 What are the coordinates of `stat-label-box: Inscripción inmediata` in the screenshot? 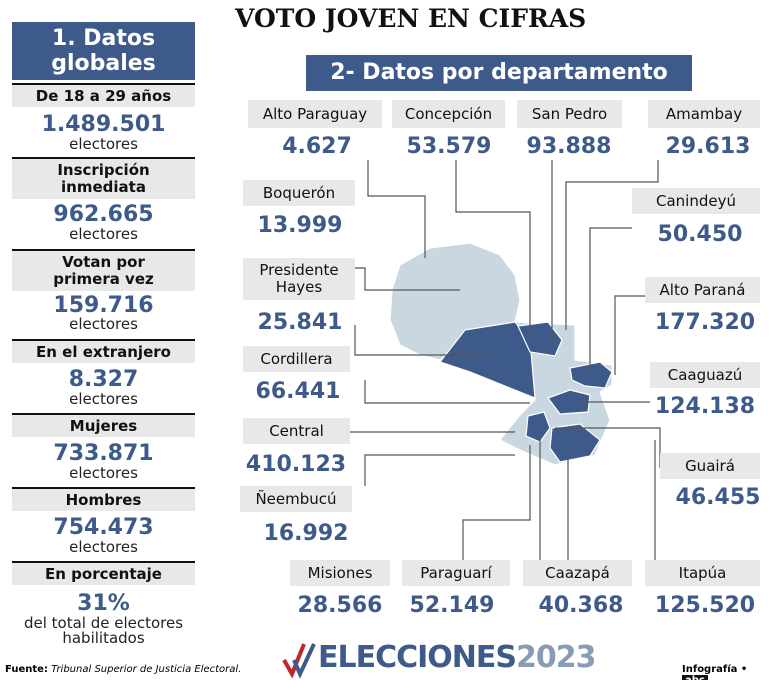 It's located at (103, 178).